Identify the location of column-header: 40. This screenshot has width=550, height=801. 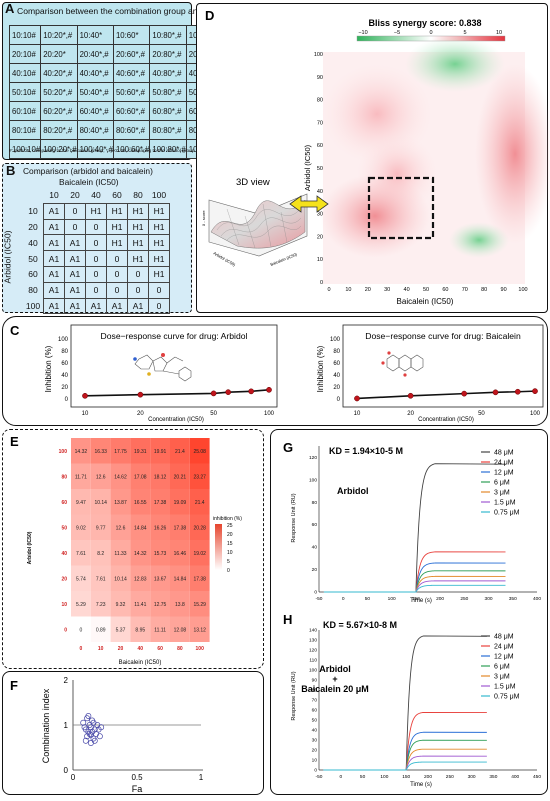
(96, 195).